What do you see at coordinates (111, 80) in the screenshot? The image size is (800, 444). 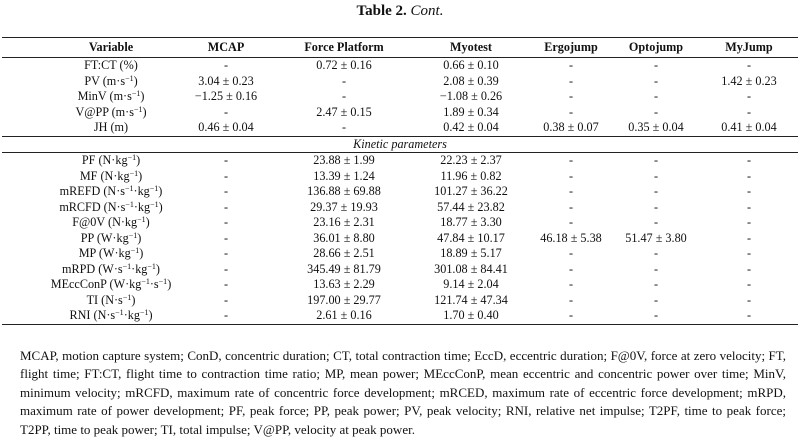 I see `variable-cell: PV (m·s−1)` at bounding box center [111, 80].